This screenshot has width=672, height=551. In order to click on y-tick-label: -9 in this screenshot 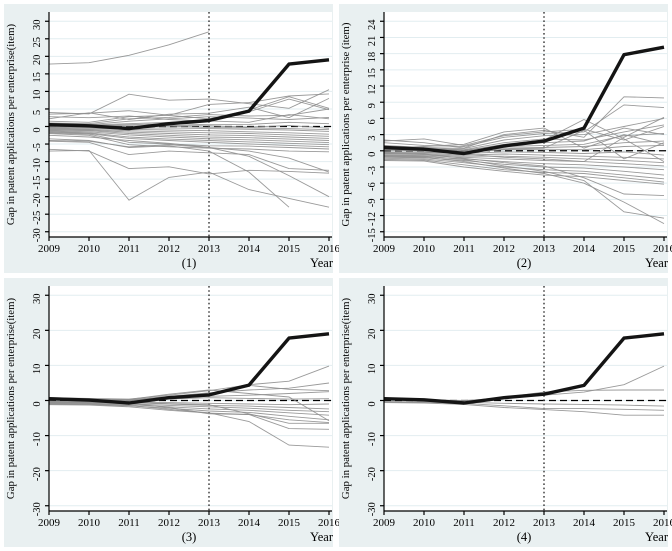, I will do `click(372, 202)`.